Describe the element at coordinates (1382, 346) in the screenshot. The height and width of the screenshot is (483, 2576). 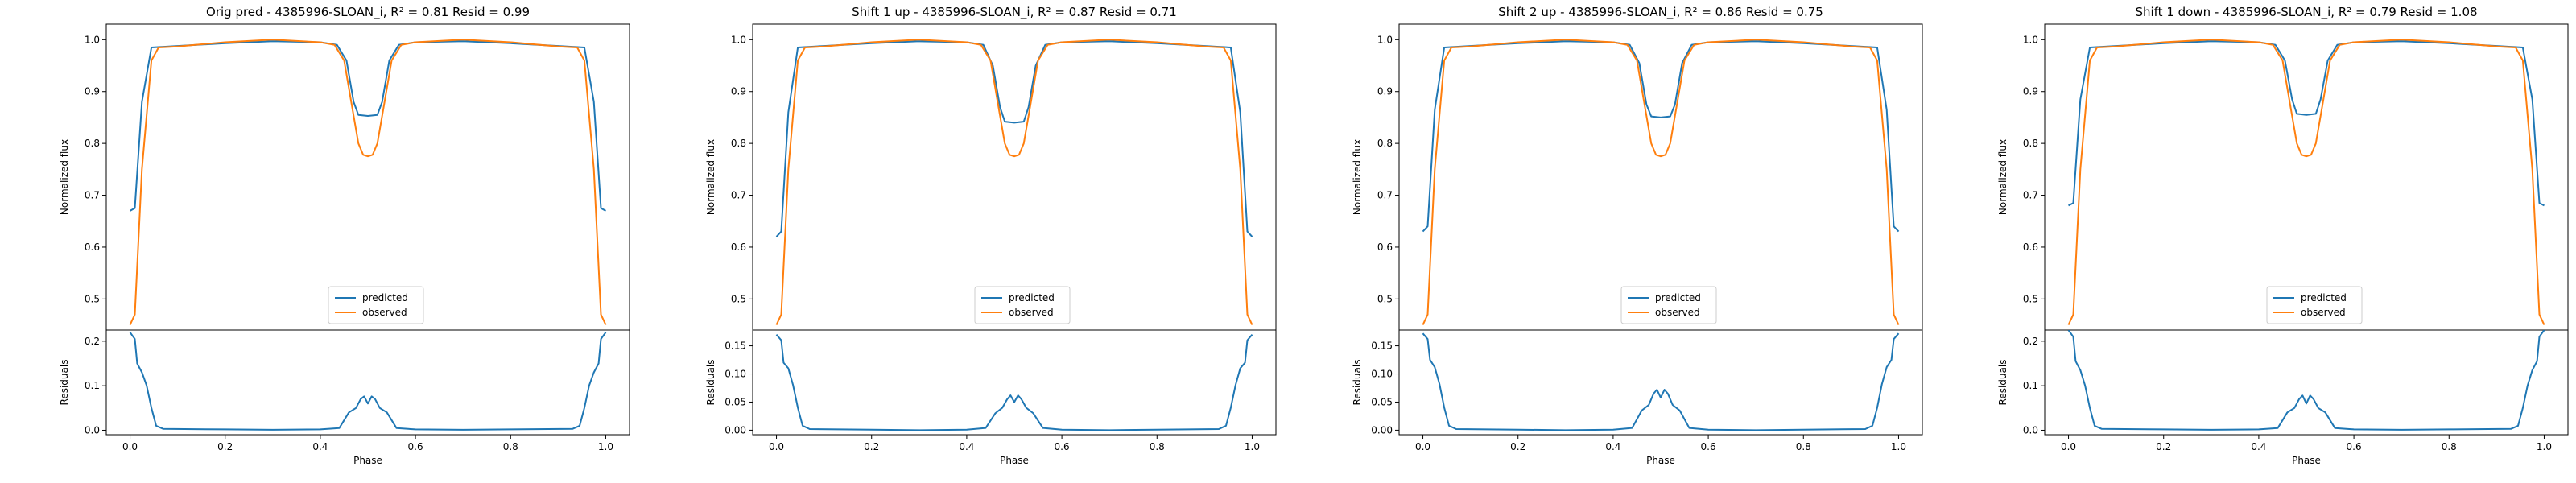
I see `residual-y-tick-label: 0.15` at that location.